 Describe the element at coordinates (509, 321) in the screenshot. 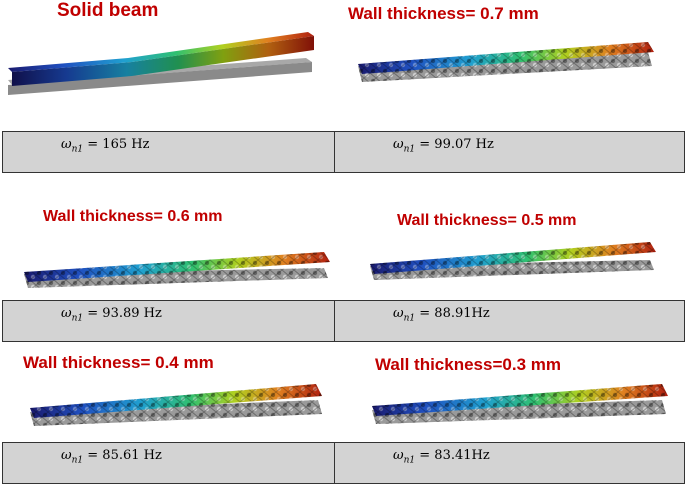

I see `frequency-box: ωn1 = 88.91Hz` at that location.